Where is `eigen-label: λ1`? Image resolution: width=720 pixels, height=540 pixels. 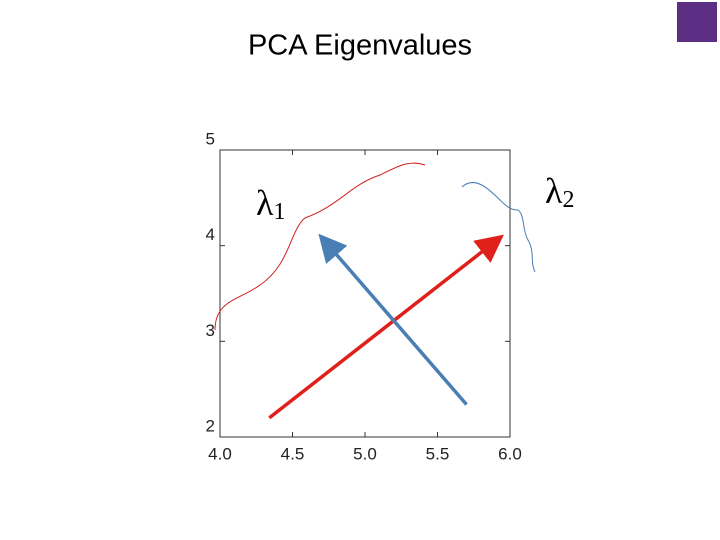
eigen-label: λ1 is located at coordinates (270, 204).